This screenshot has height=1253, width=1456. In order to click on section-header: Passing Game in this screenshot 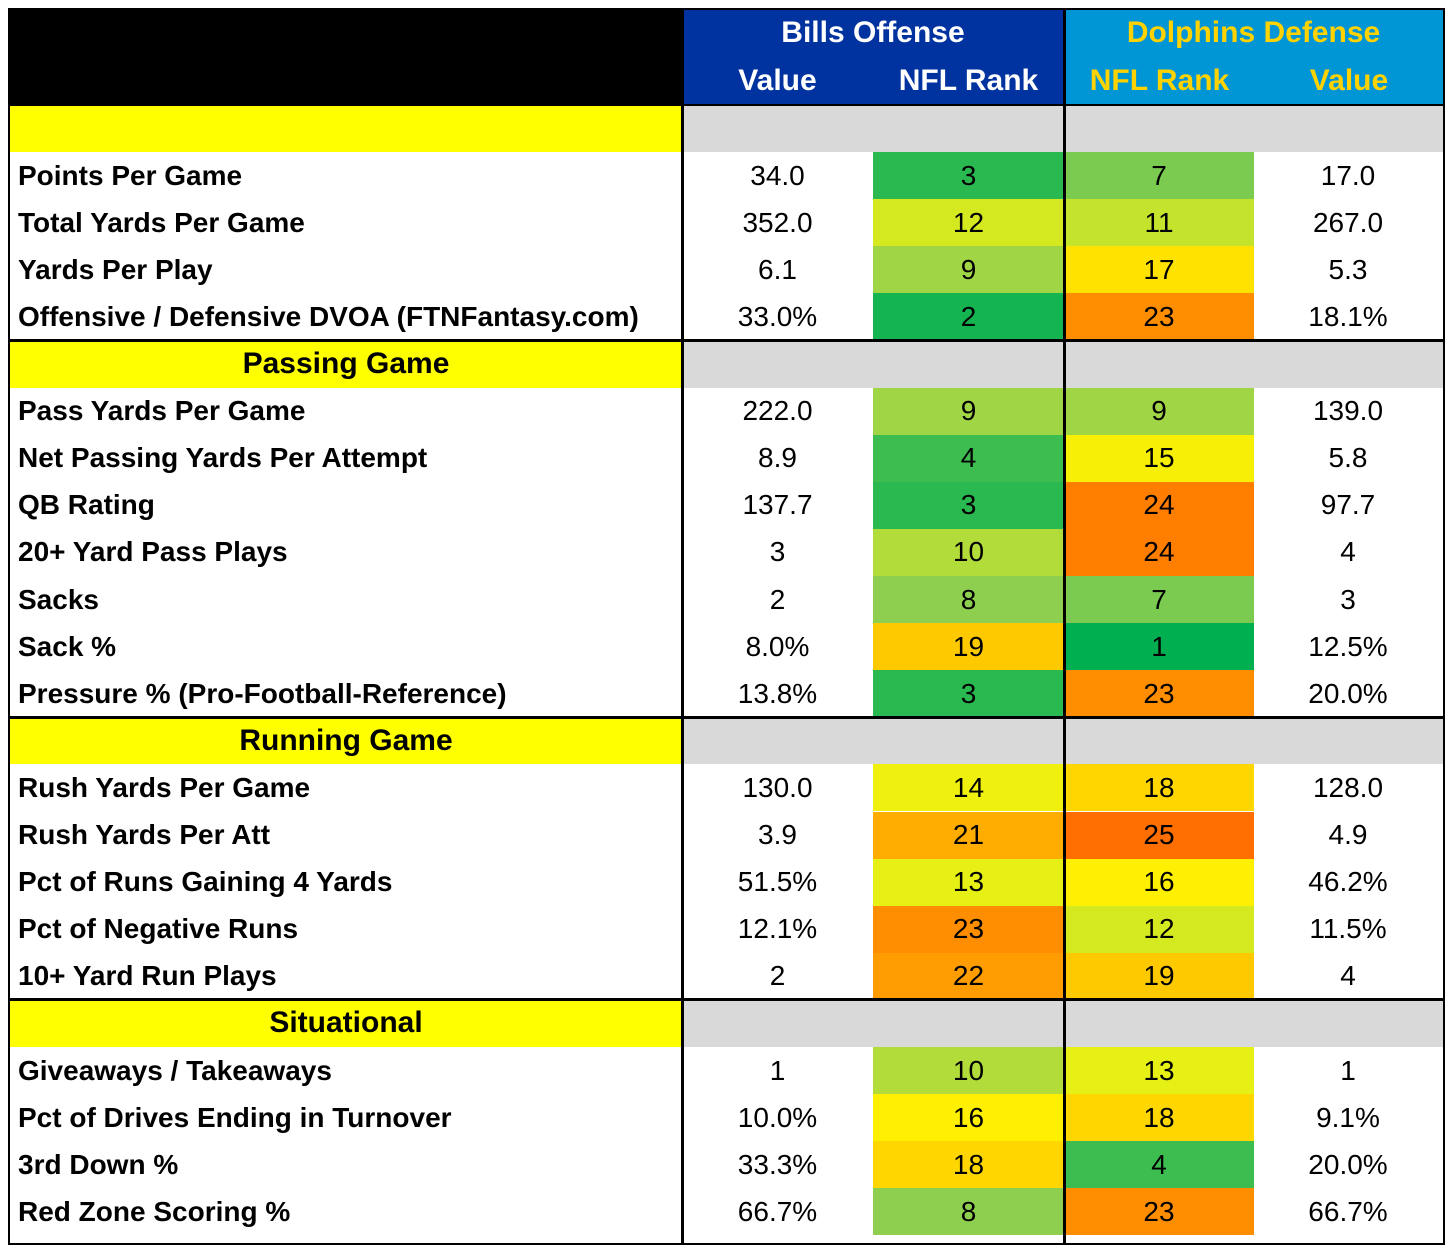, I will do `click(726, 364)`.